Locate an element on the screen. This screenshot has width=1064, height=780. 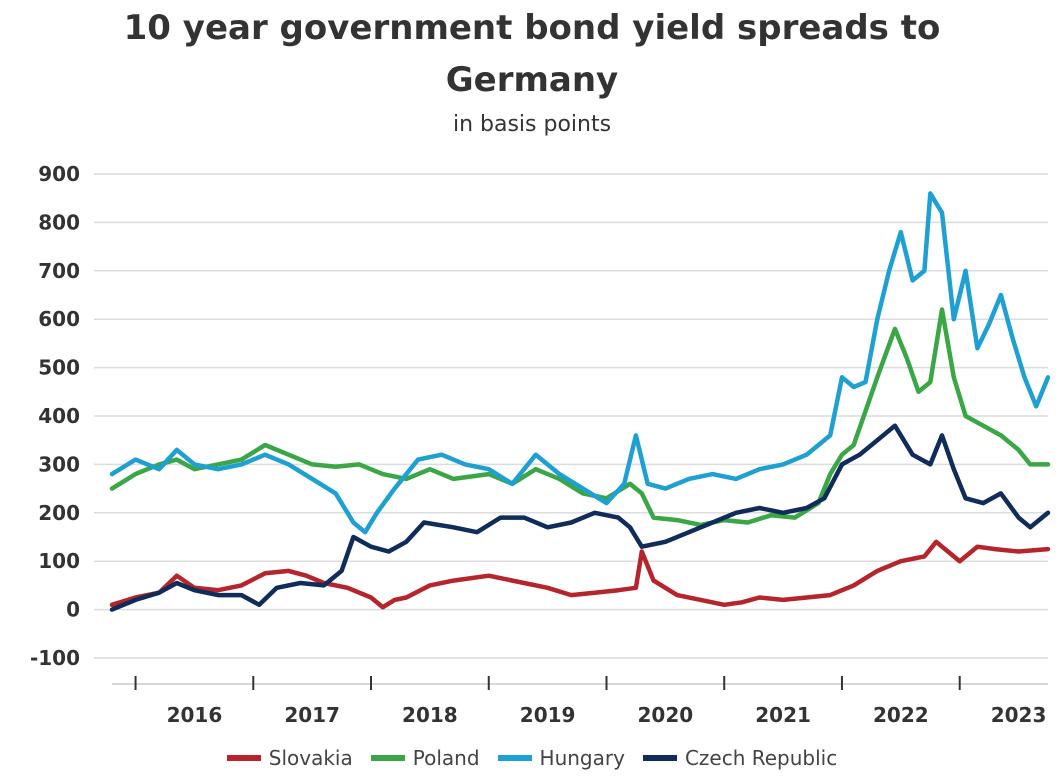
y-tick-label: 700 is located at coordinates (59, 271).